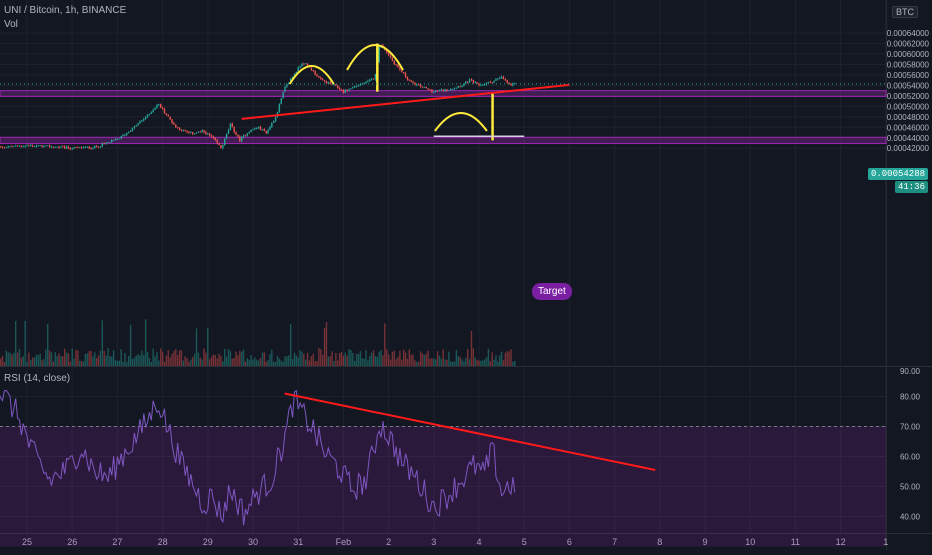 This screenshot has height=555, width=932. I want to click on x-tick-label: 12, so click(841, 542).